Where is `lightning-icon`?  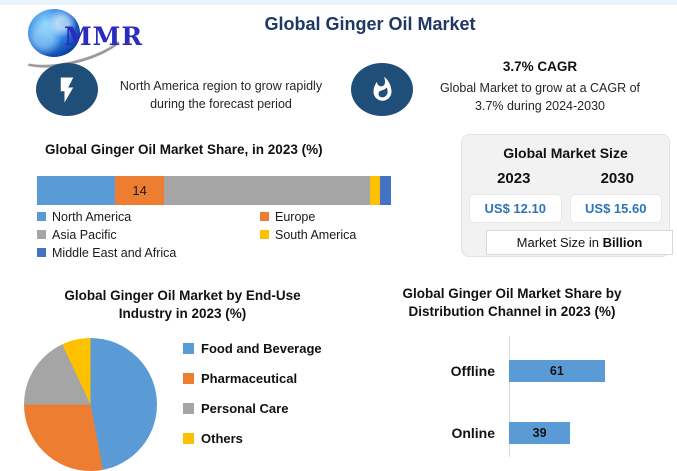
lightning-icon is located at coordinates (67, 89).